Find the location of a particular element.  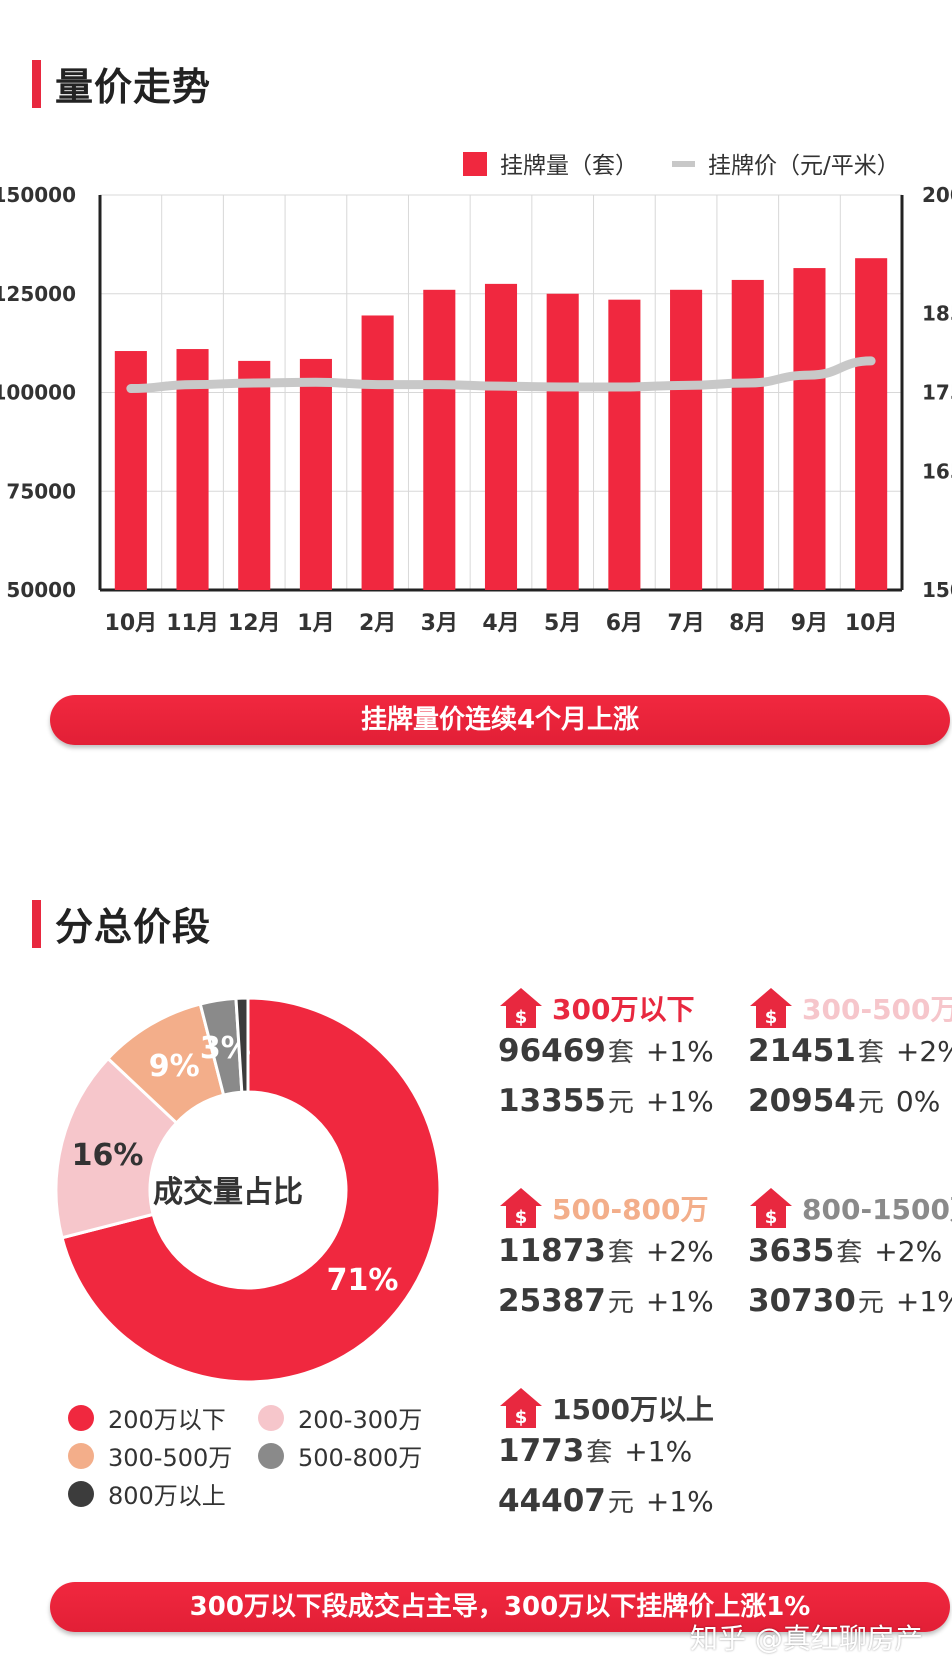

x-tick-label: 6月 is located at coordinates (624, 623).